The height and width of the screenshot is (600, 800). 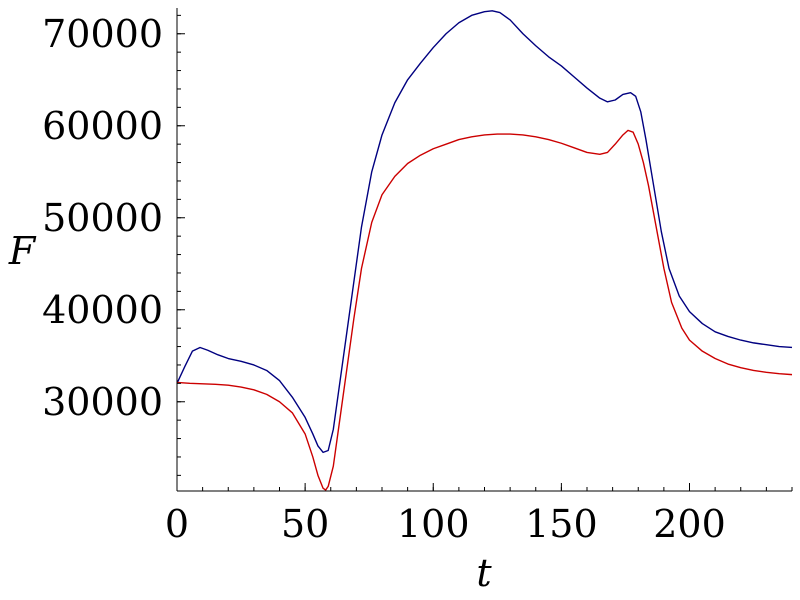 What do you see at coordinates (561, 524) in the screenshot?
I see `x-tick-label: 150` at bounding box center [561, 524].